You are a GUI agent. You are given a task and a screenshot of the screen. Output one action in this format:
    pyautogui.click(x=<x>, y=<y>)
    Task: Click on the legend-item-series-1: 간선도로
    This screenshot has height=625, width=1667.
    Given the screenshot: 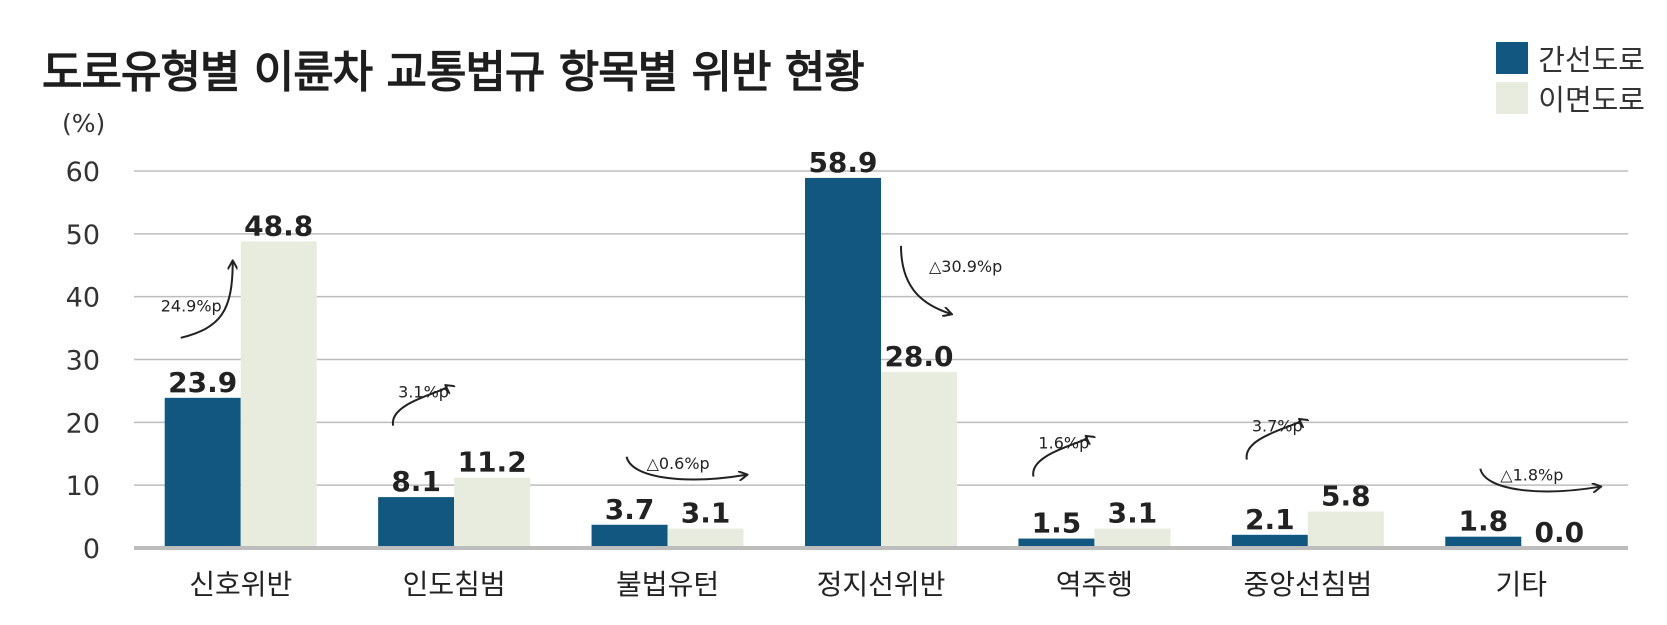 What is the action you would take?
    pyautogui.click(x=1570, y=58)
    